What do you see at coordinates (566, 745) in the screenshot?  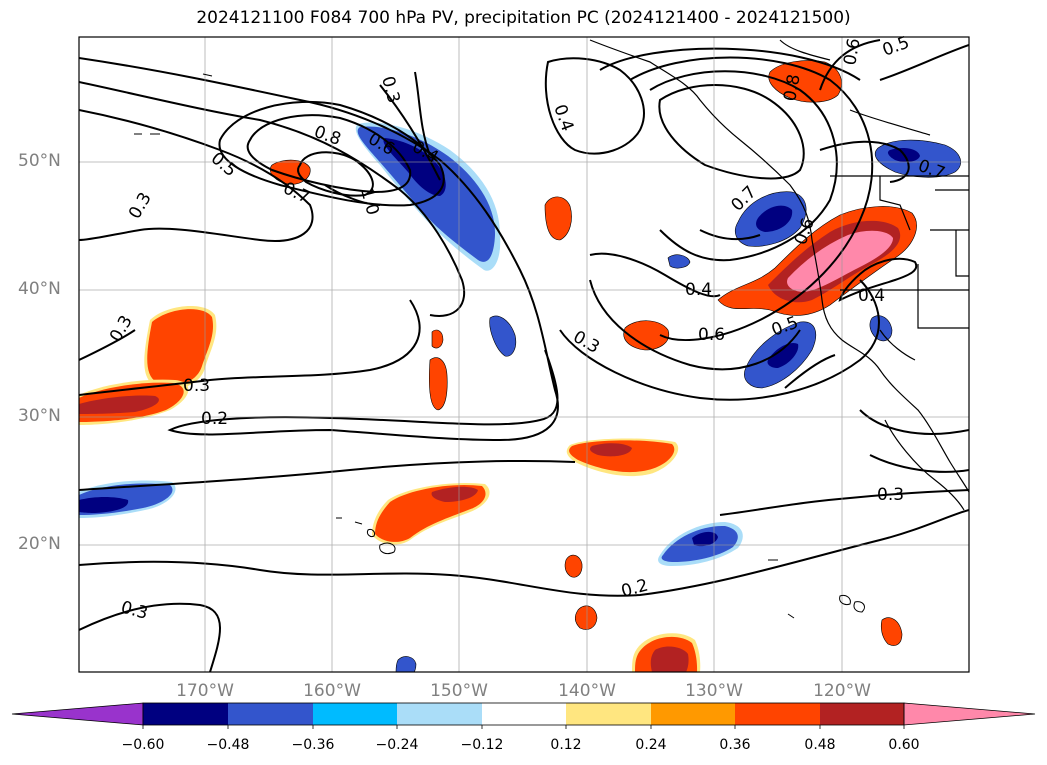 I see `colorbar-tick-label: 0.12` at bounding box center [566, 745].